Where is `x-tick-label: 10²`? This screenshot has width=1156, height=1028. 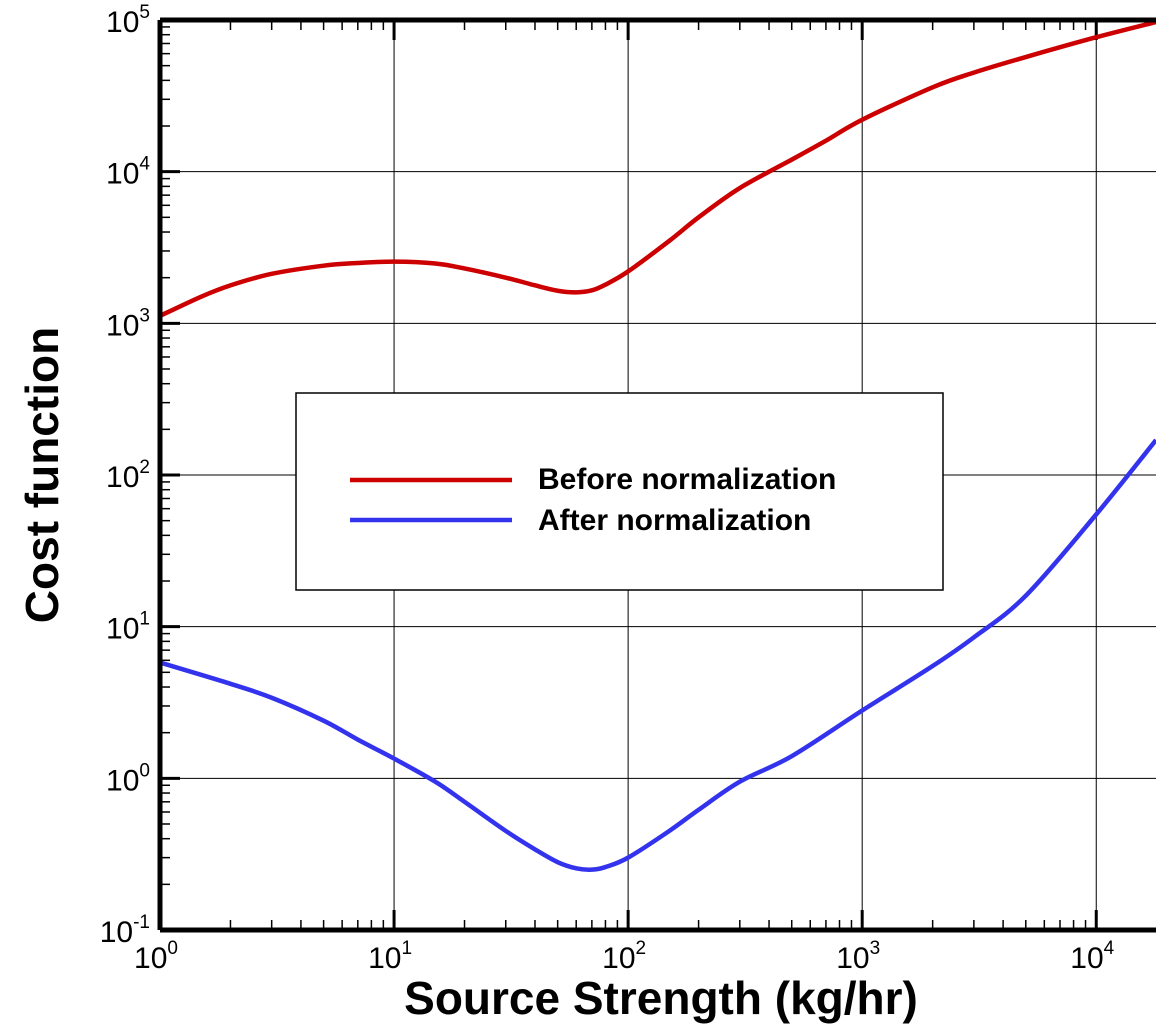 x-tick-label: 10² is located at coordinates (624, 956).